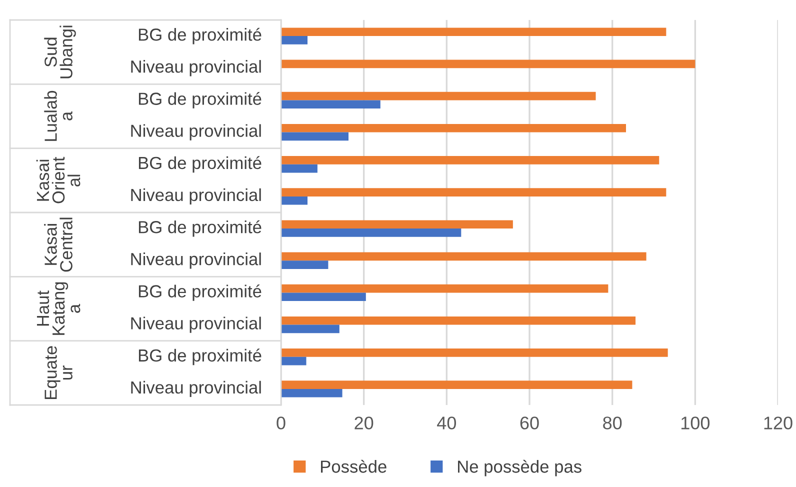  I want to click on text: Lualab a, so click(58, 115).